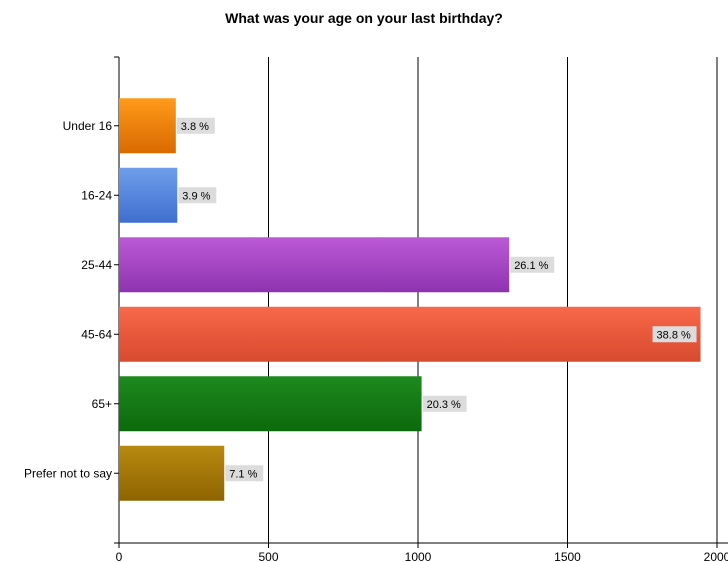 Image resolution: width=728 pixels, height=562 pixels. What do you see at coordinates (119, 556) in the screenshot?
I see `x-tick-label: 0` at bounding box center [119, 556].